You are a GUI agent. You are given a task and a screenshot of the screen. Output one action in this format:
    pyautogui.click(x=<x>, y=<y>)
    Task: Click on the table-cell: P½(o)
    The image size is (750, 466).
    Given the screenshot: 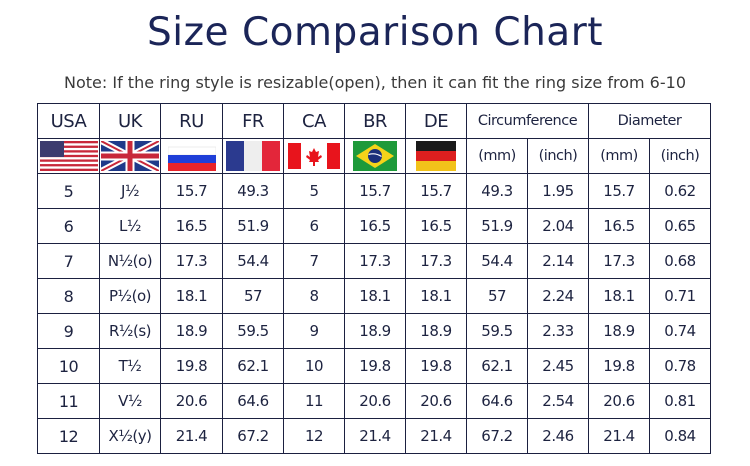 What is the action you would take?
    pyautogui.click(x=130, y=296)
    